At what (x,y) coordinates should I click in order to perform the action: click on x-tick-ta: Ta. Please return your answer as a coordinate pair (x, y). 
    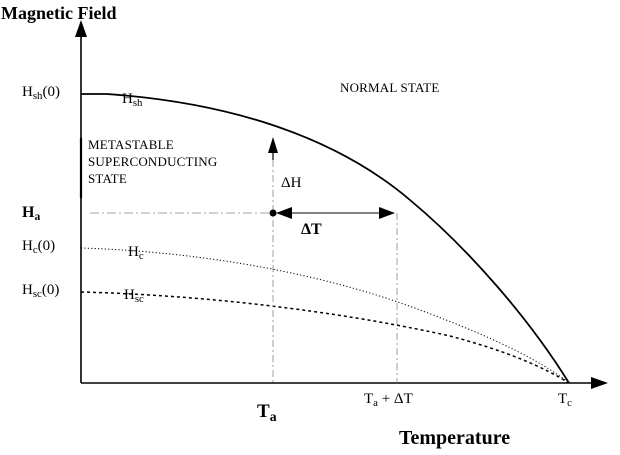
    Looking at the image, I should click on (267, 412).